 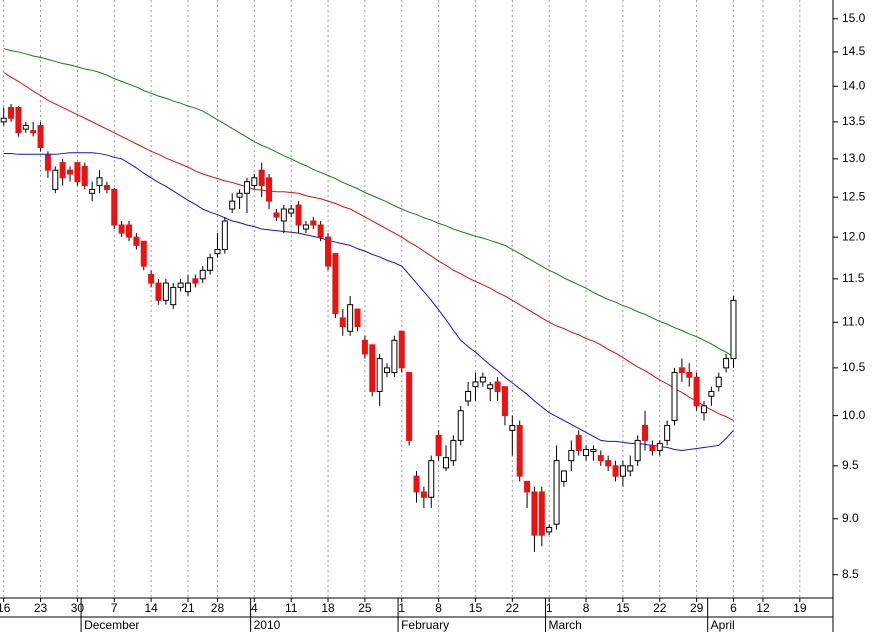 I want to click on y-tick-label: 14.0, so click(x=854, y=85).